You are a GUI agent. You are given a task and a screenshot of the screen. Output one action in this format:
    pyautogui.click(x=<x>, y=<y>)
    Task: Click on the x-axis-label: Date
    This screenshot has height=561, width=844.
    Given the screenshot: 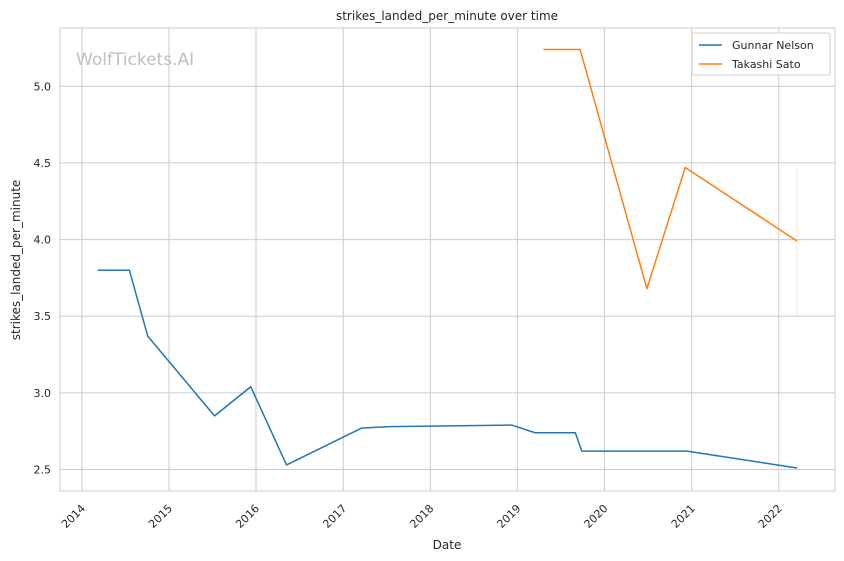 What is the action you would take?
    pyautogui.click(x=447, y=545)
    